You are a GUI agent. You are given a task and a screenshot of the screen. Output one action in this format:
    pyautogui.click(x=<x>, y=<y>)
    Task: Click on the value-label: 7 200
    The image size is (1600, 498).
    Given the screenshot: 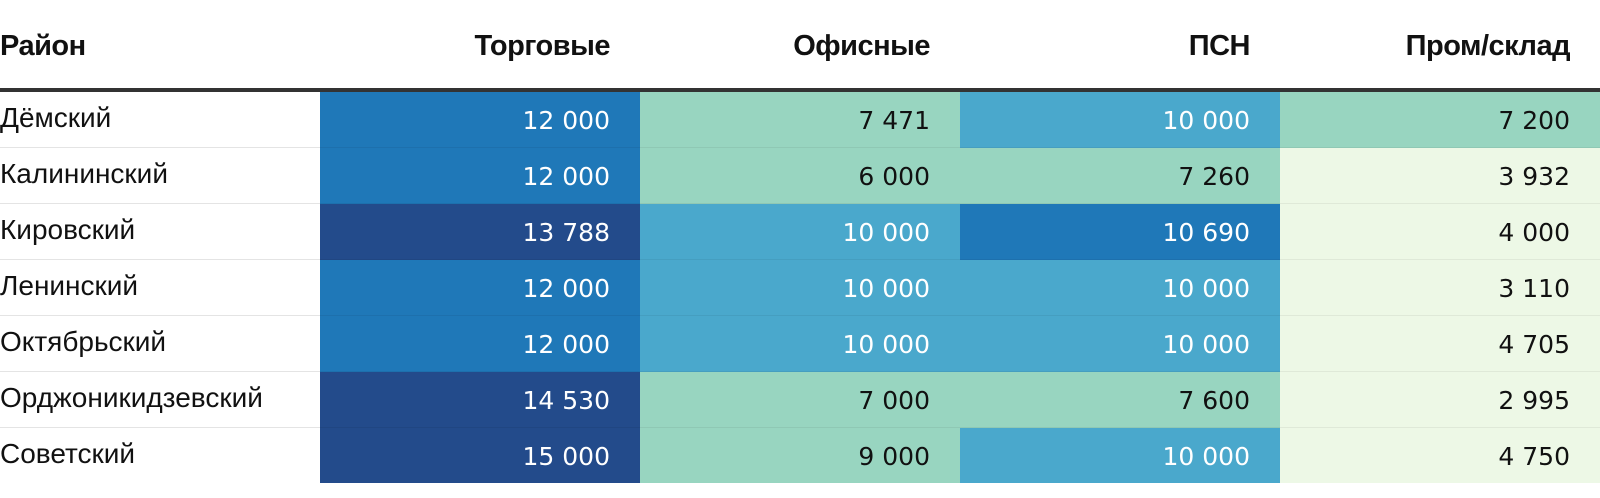 What is the action you would take?
    pyautogui.click(x=1534, y=120)
    